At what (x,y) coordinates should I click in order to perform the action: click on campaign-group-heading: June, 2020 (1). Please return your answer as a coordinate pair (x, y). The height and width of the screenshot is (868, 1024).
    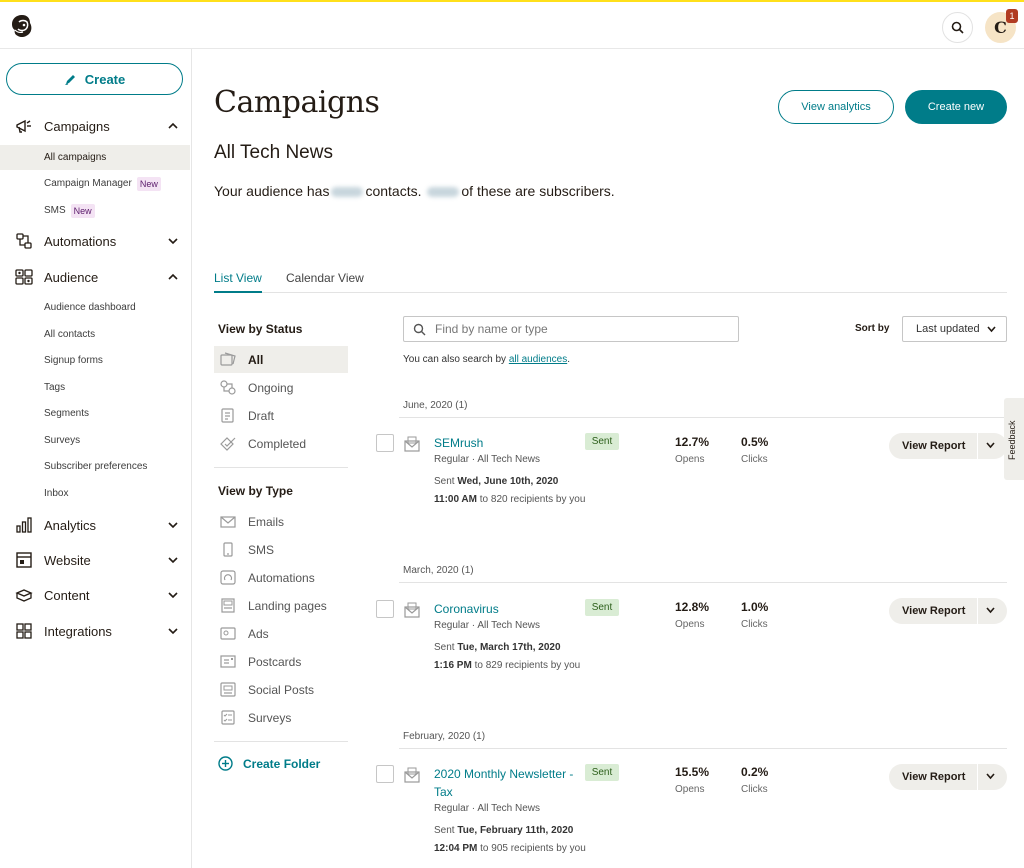
    Looking at the image, I should click on (435, 405).